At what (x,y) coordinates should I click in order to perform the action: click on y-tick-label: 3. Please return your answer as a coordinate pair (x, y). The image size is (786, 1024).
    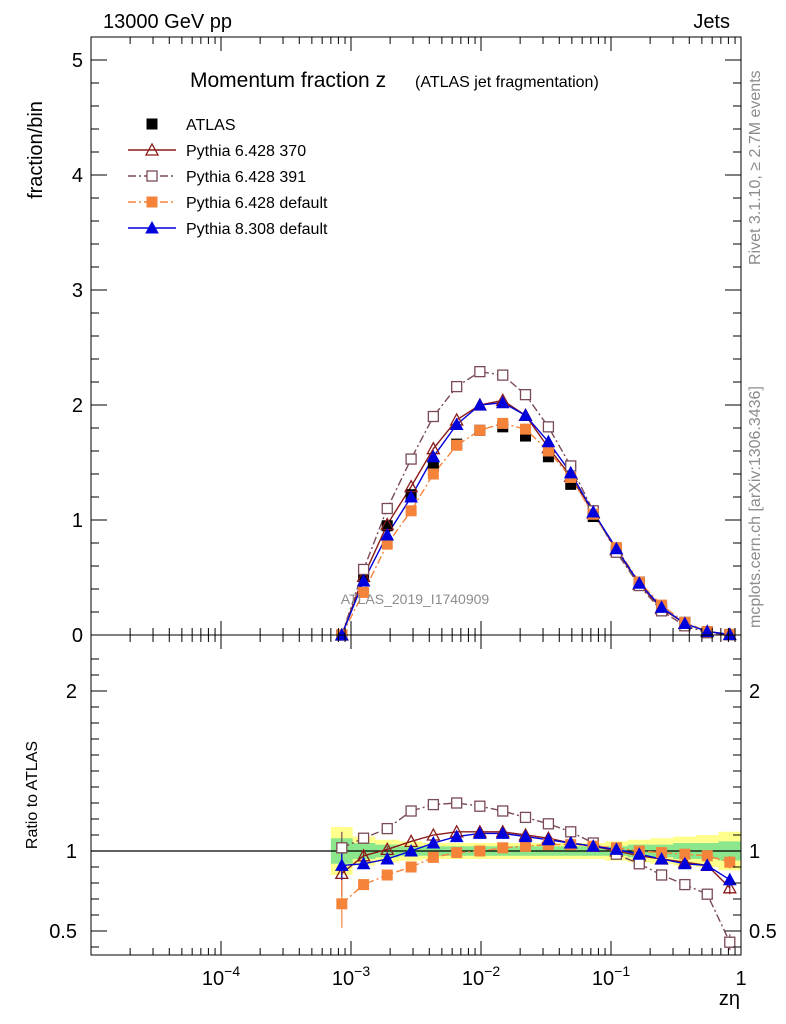
    Looking at the image, I should click on (77, 291).